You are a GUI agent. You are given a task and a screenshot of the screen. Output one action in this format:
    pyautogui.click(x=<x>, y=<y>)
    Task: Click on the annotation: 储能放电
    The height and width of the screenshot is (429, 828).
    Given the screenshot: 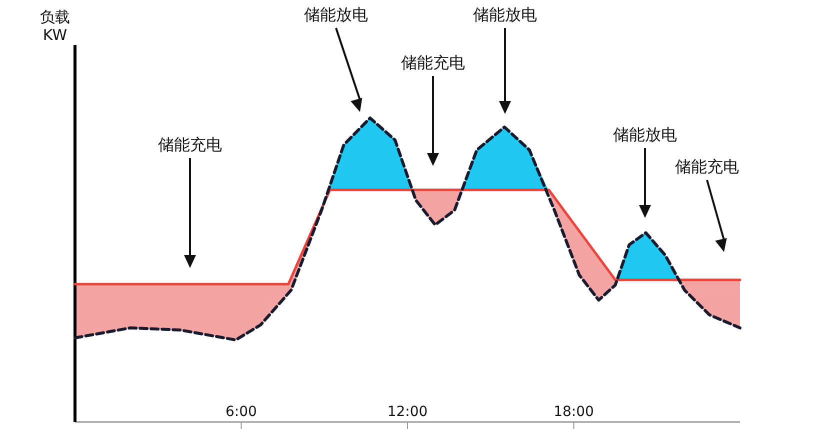 What is the action you would take?
    pyautogui.click(x=645, y=134)
    